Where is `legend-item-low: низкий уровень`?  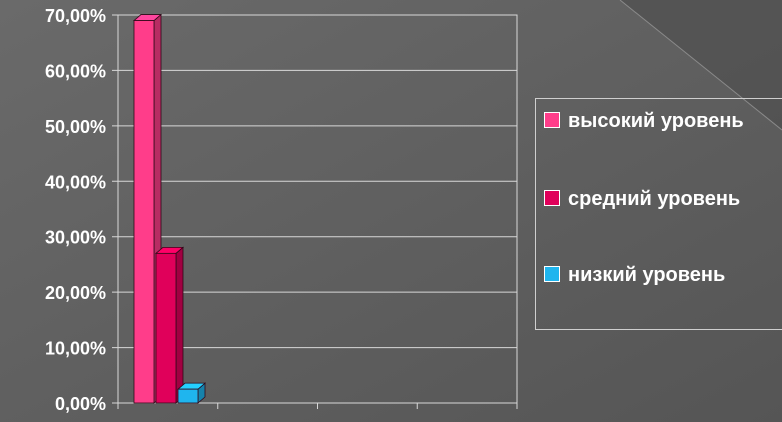 legend-item-low: низкий уровень is located at coordinates (658, 275).